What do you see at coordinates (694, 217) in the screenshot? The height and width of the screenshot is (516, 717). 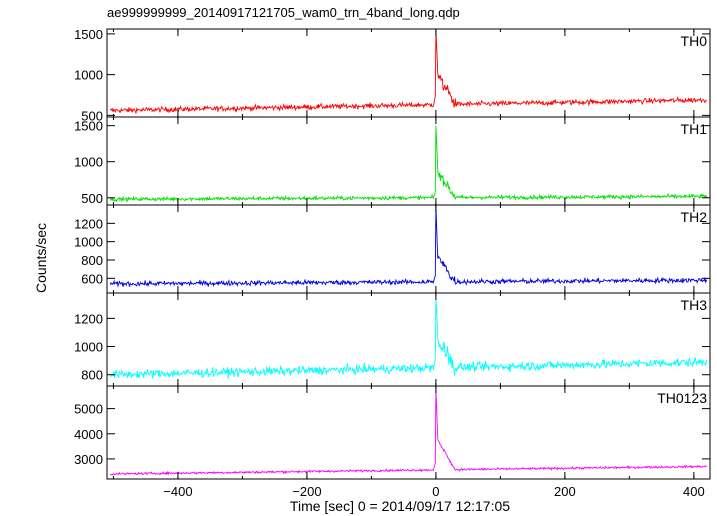 I see `panel-label-th2: TH2` at bounding box center [694, 217].